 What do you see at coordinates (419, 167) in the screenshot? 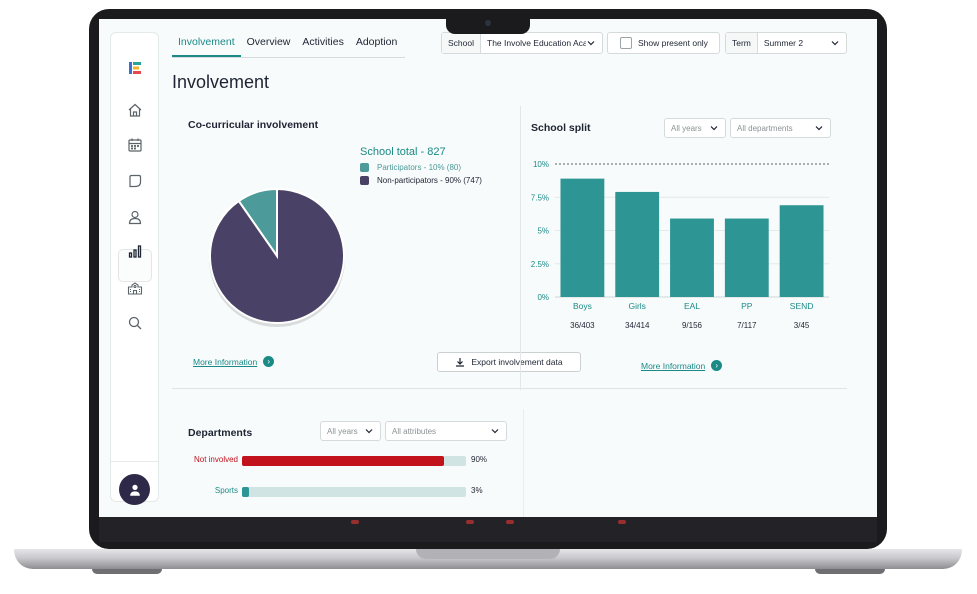
I see `legend-participants-label: Participators - 10% (80)` at bounding box center [419, 167].